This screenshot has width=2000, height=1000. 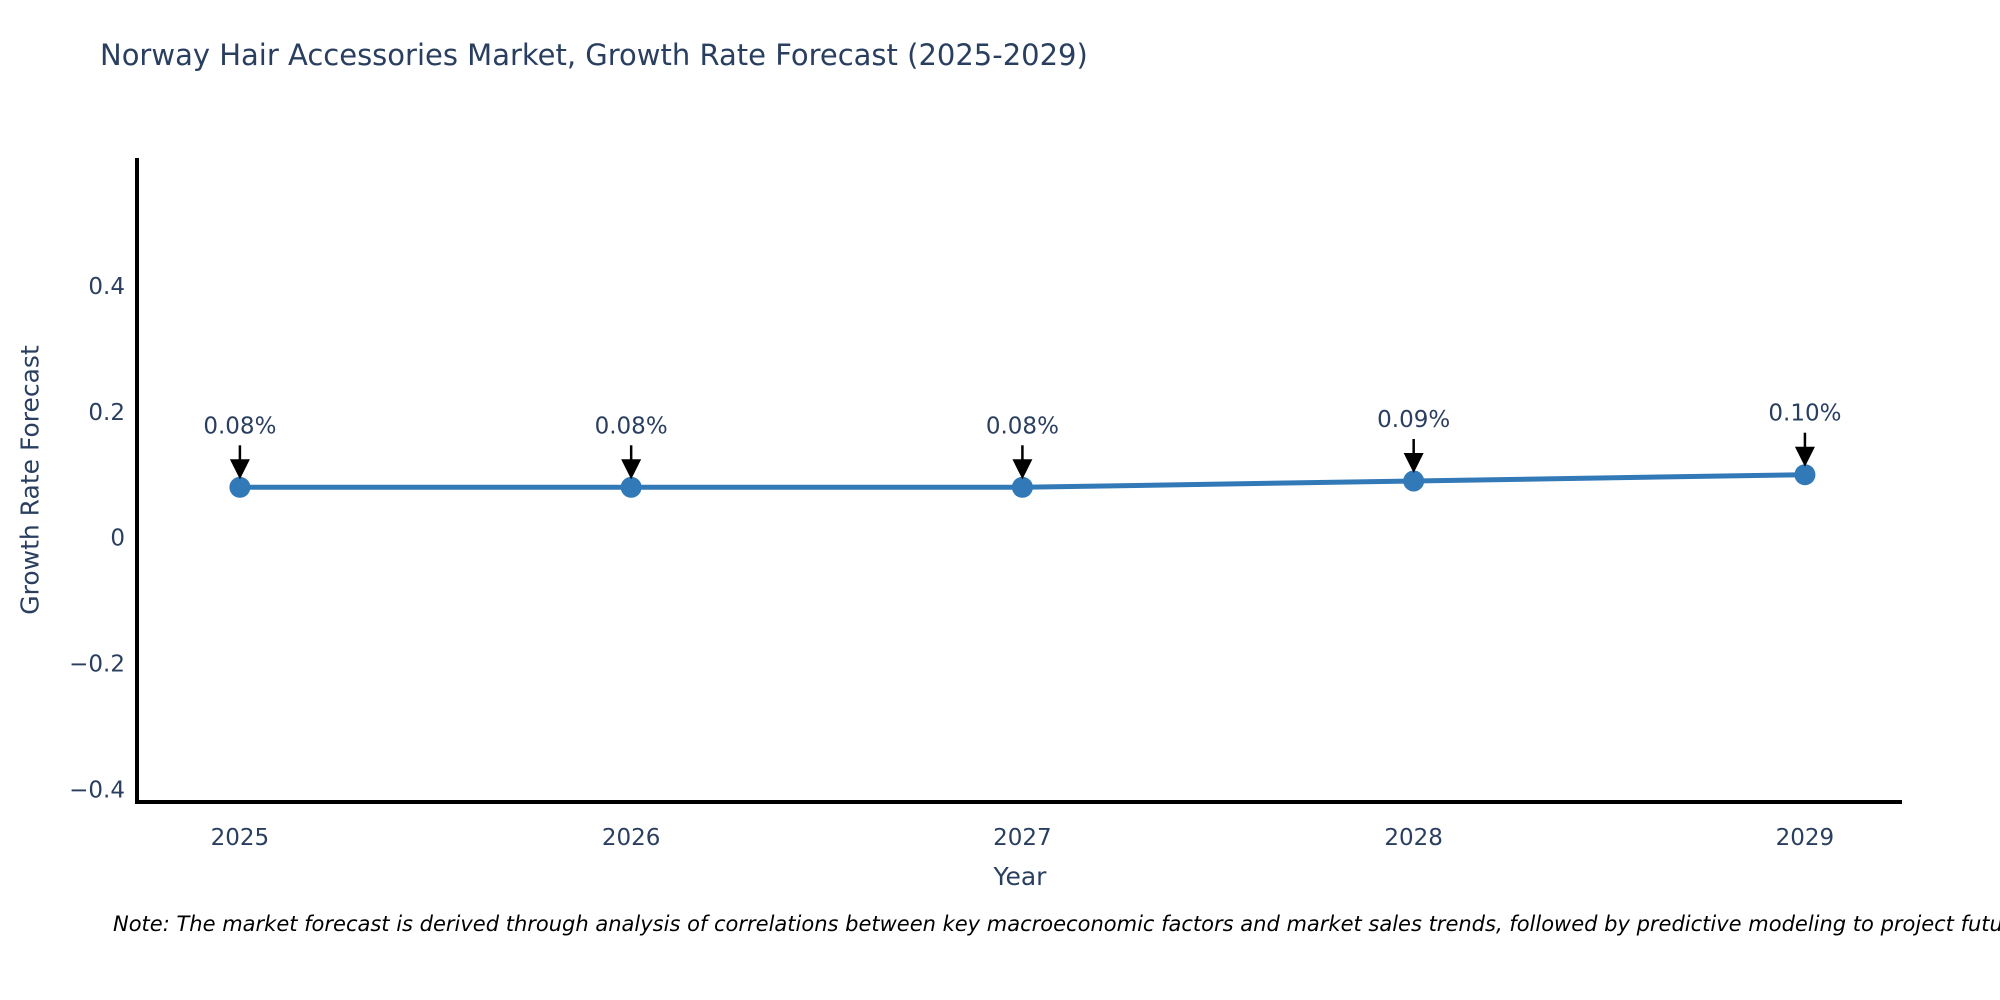 What do you see at coordinates (631, 838) in the screenshot?
I see `x-tick-label: 2026` at bounding box center [631, 838].